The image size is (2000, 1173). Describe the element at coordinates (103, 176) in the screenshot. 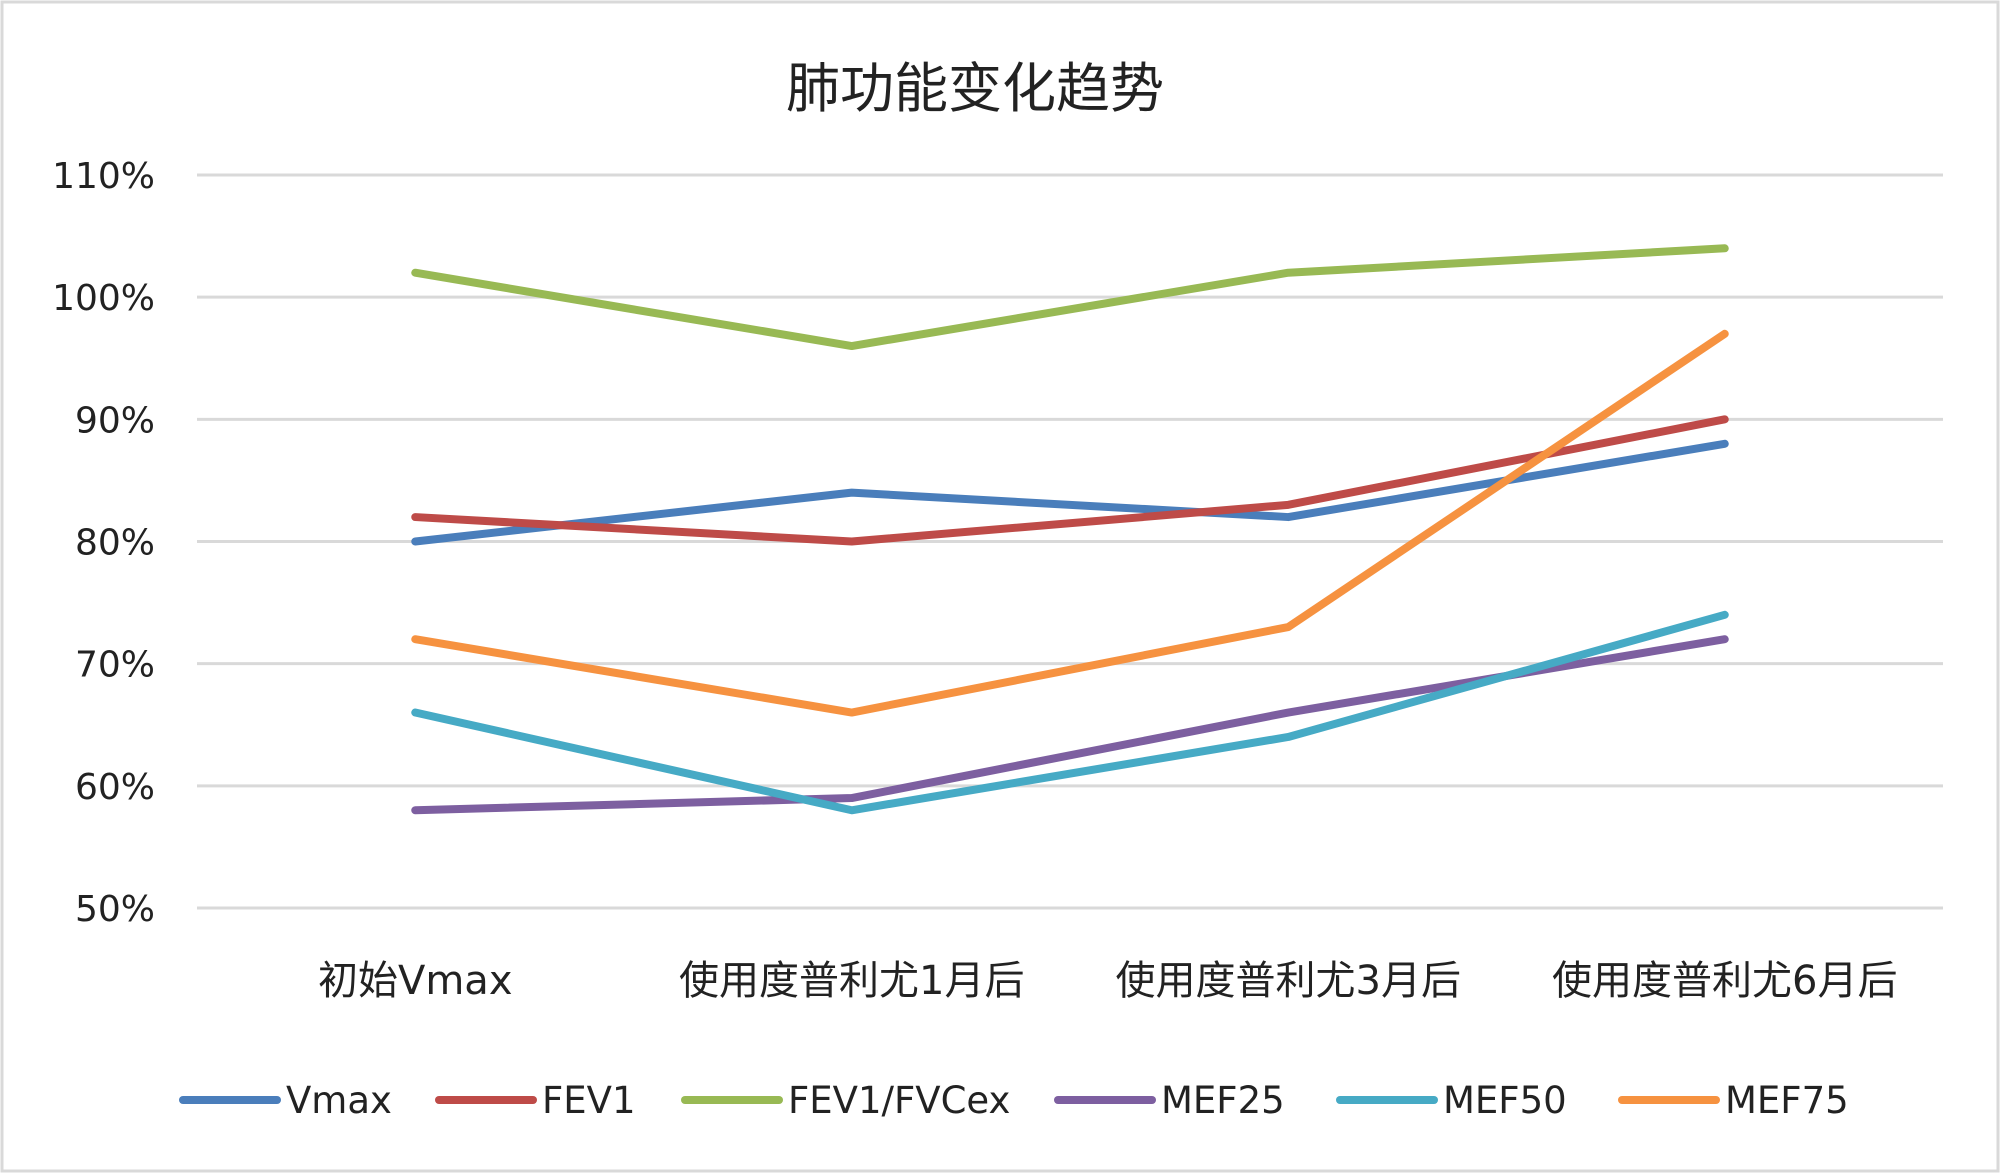

I see `y-tick-label: 110%` at that location.